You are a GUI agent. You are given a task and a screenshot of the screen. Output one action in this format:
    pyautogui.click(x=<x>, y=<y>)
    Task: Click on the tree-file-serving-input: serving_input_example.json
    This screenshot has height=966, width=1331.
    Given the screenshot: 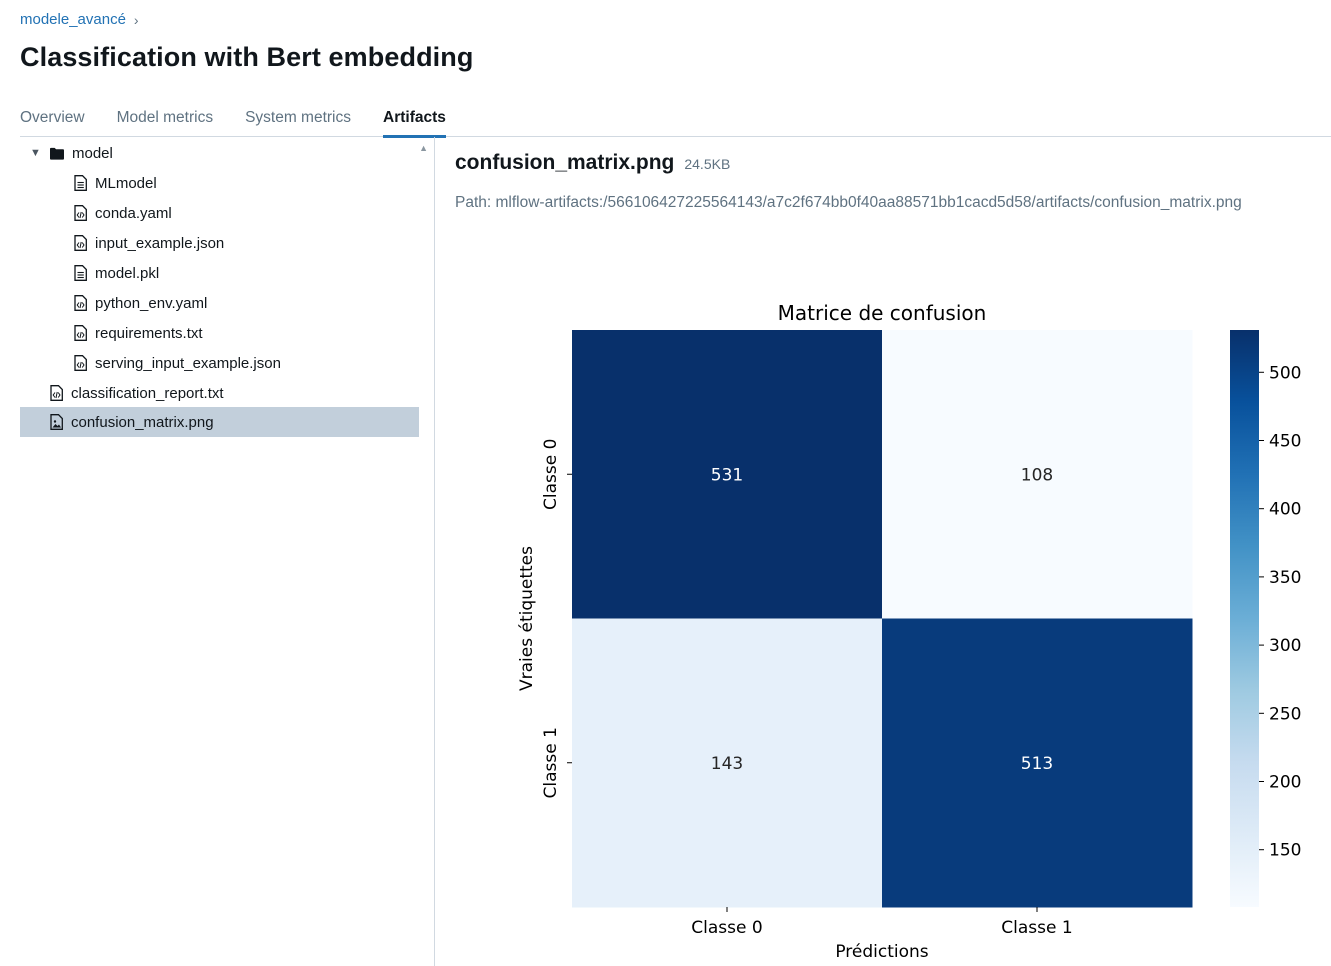 What is the action you would take?
    pyautogui.click(x=219, y=363)
    